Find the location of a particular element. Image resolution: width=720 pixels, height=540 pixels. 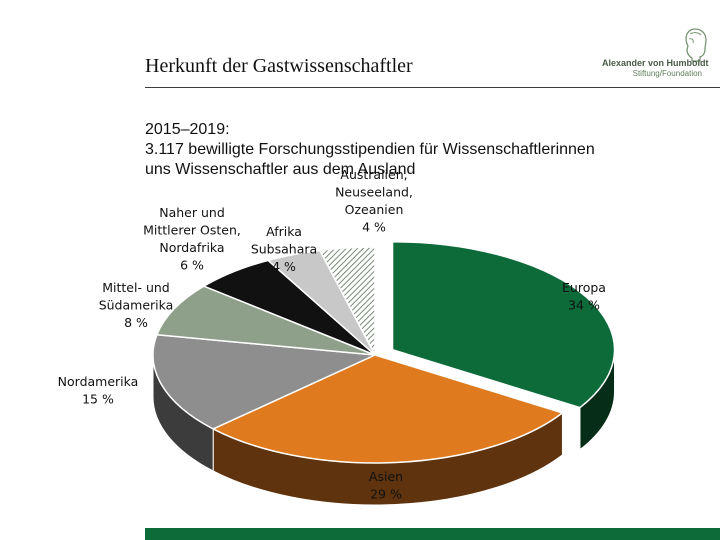

slice-label-line: 8 % is located at coordinates (136, 322).